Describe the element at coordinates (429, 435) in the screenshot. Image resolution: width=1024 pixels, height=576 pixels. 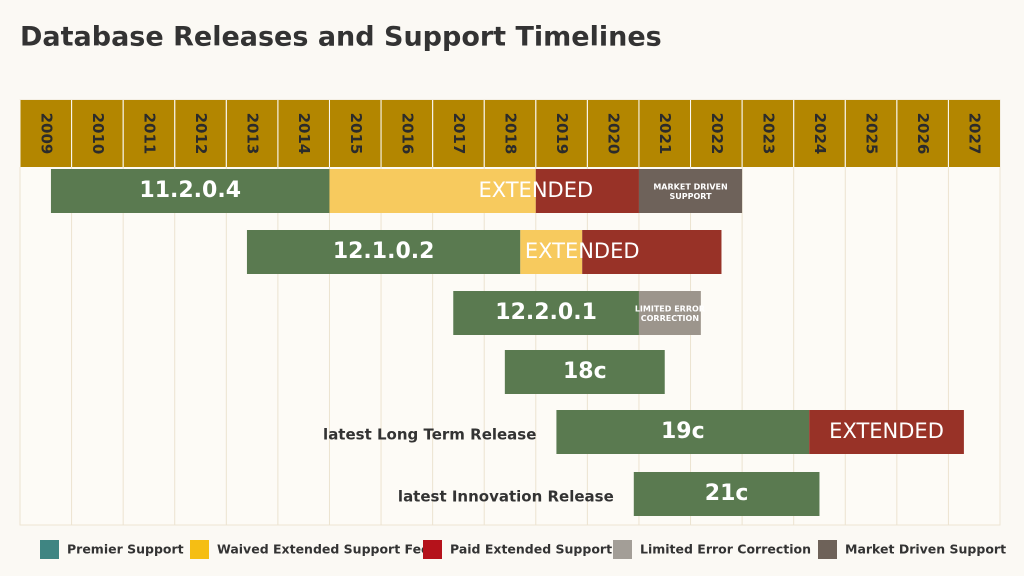
I see `release-label: latest Long Term Release` at that location.